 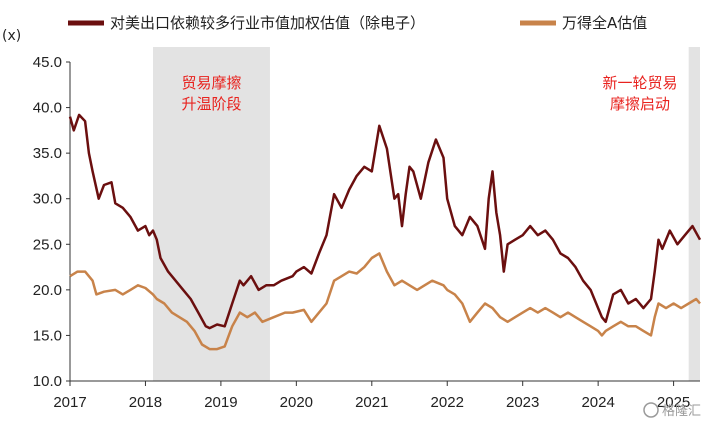 What do you see at coordinates (296, 402) in the screenshot?
I see `x-tick-label: 2020` at bounding box center [296, 402].